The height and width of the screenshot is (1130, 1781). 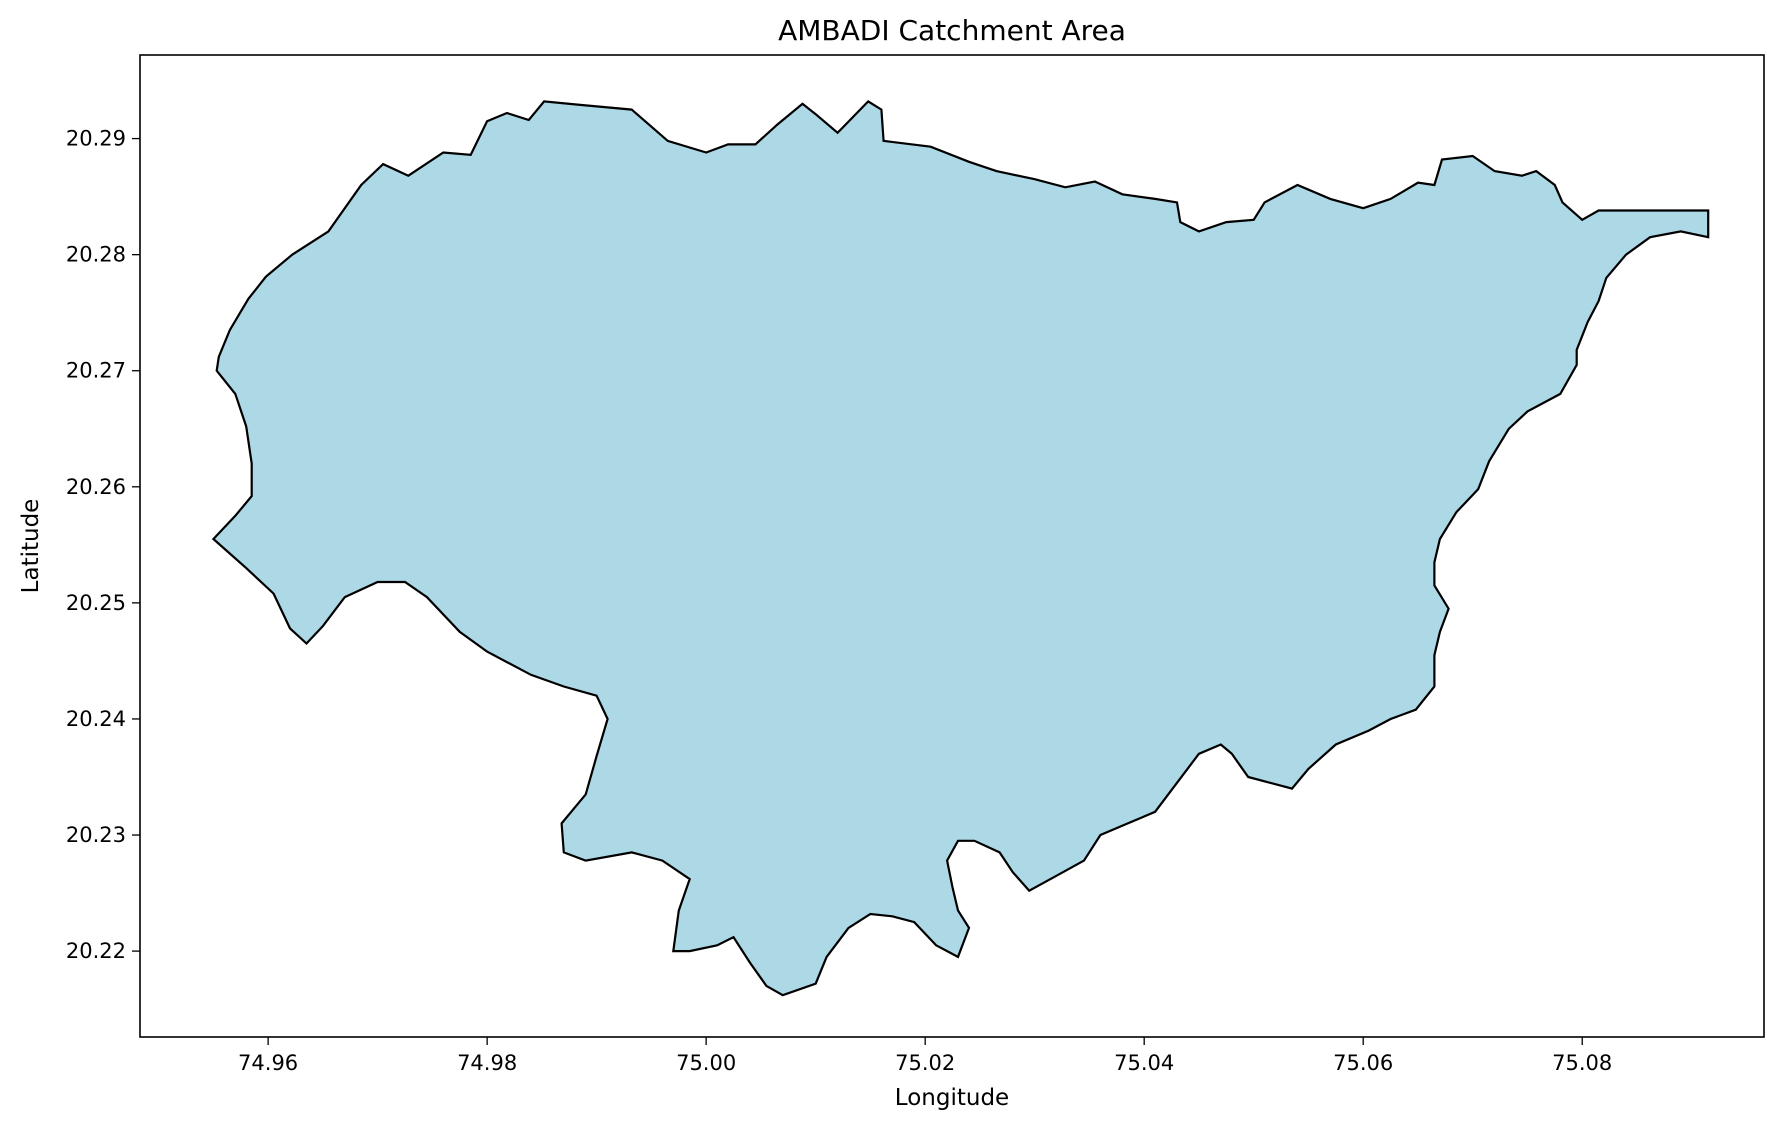 I want to click on x-tick-label: 74.98, so click(x=487, y=1063).